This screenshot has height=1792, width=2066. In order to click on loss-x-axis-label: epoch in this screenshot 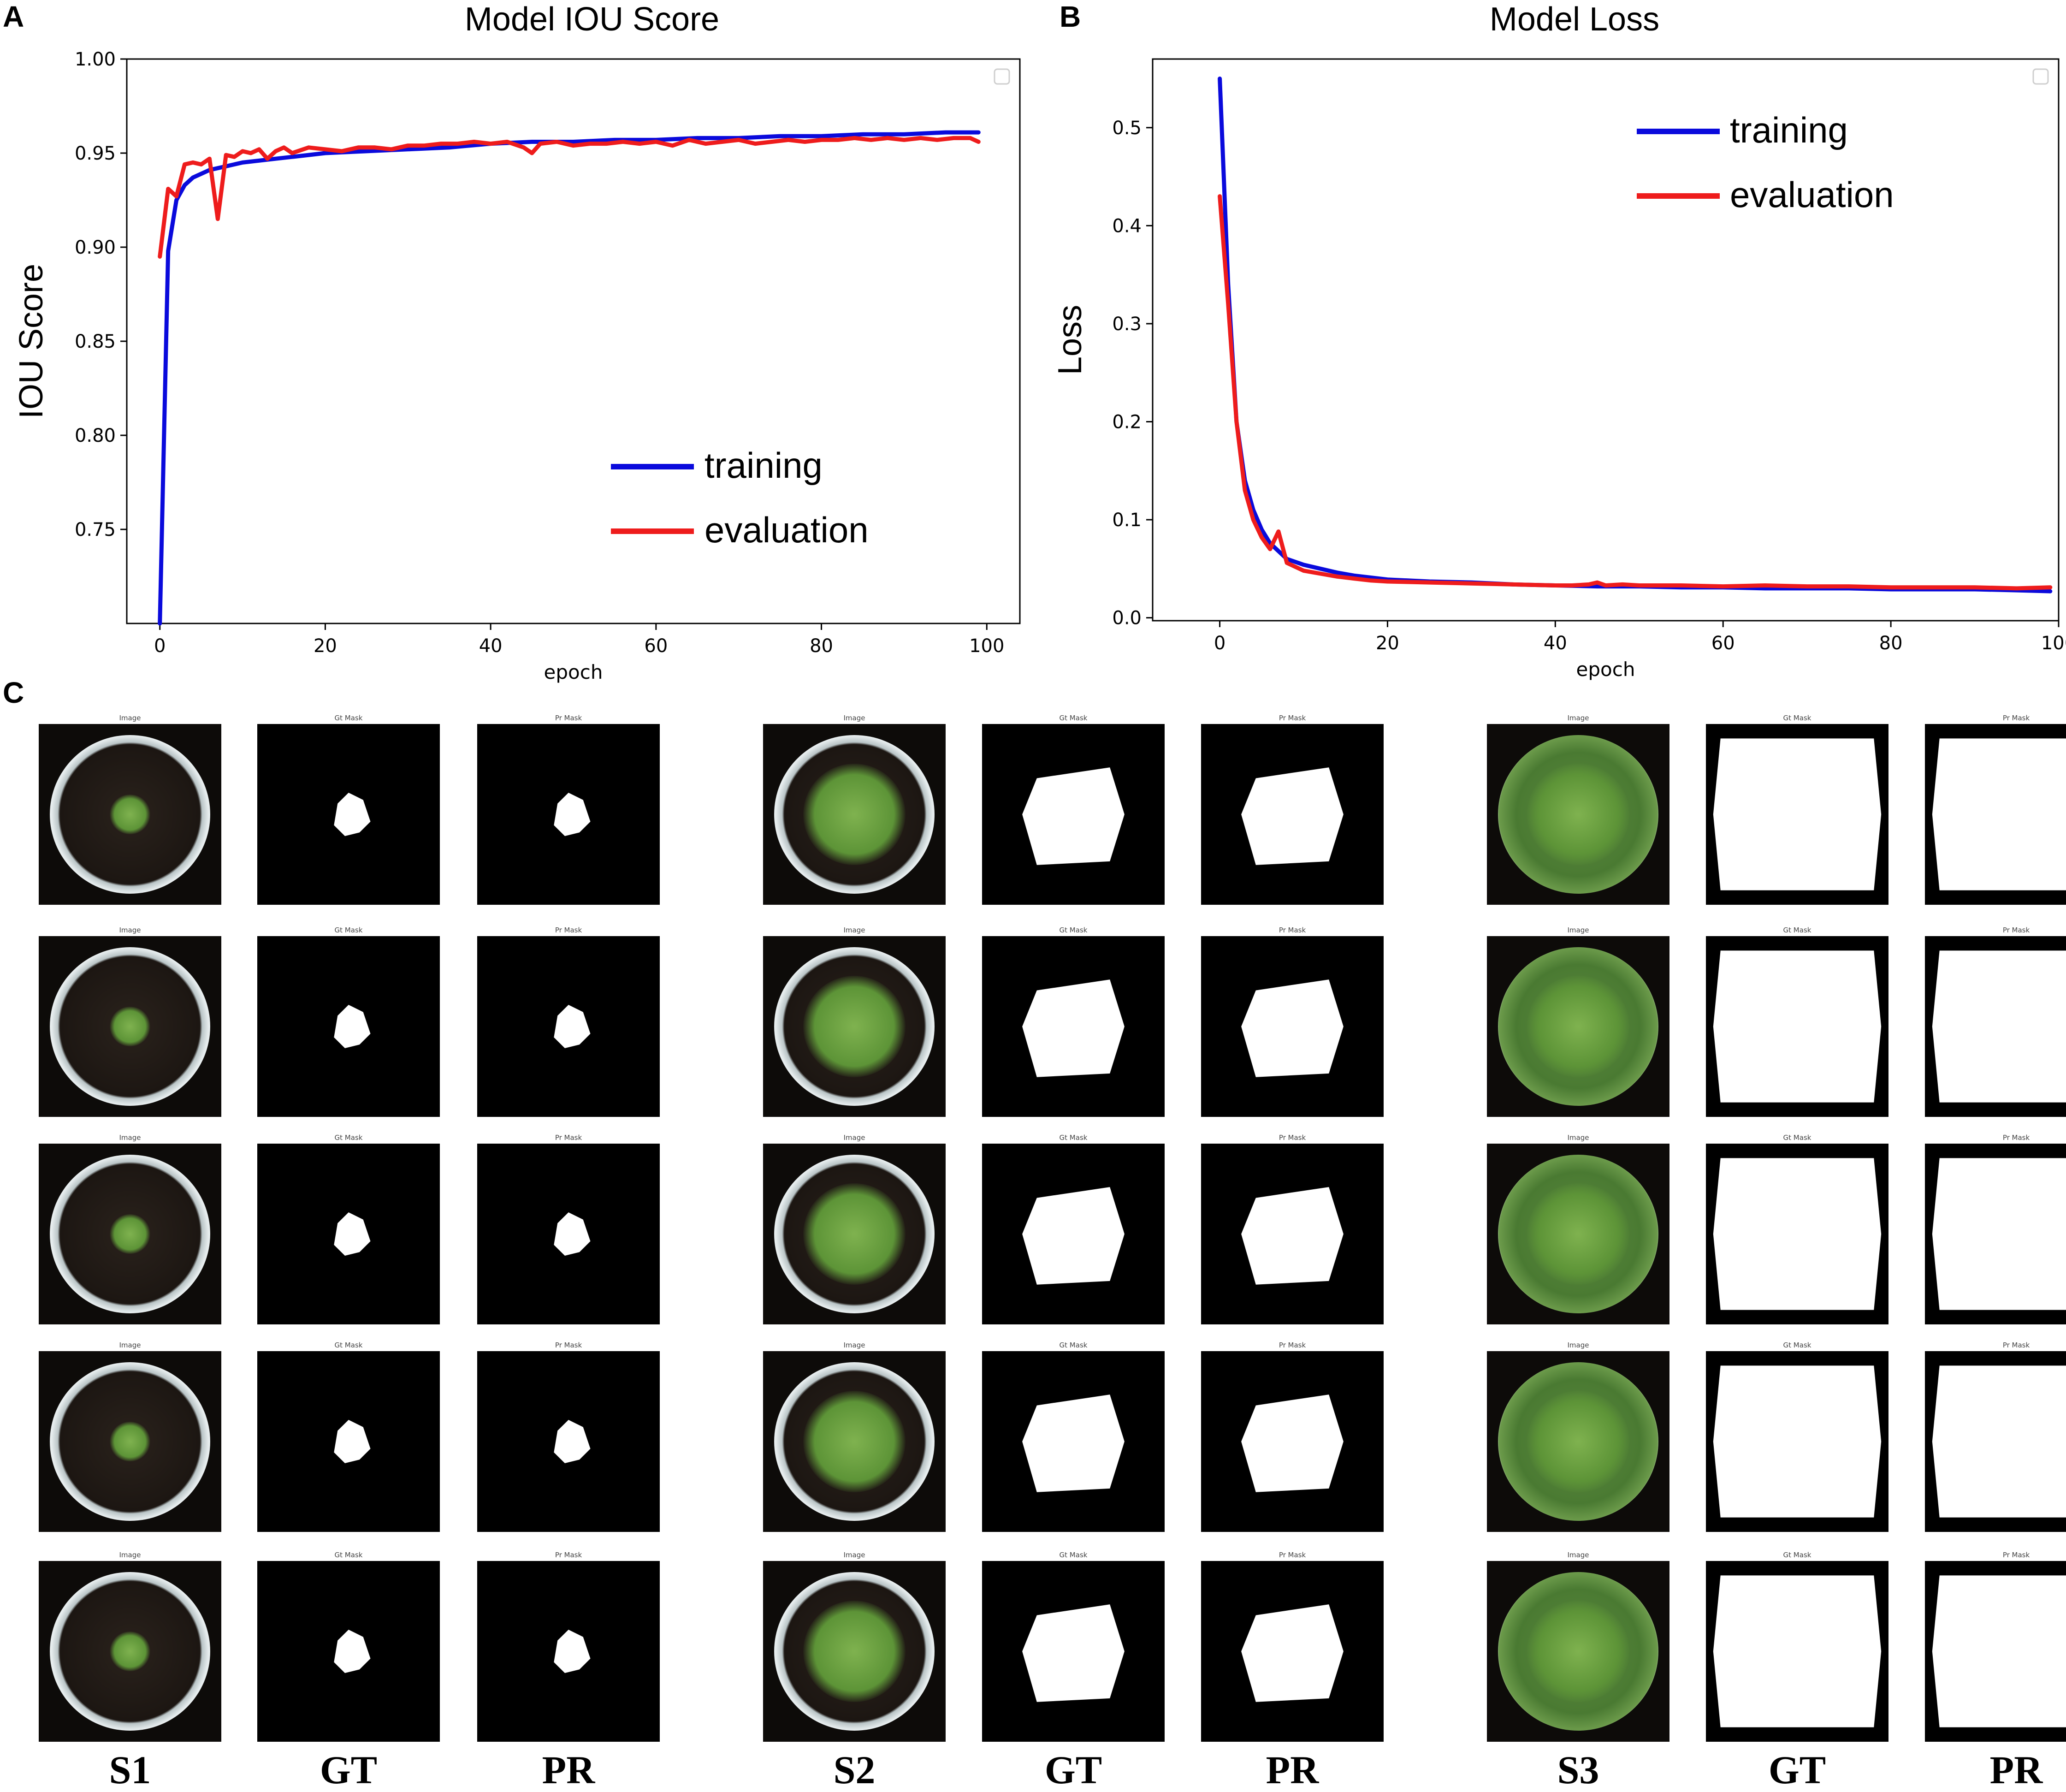, I will do `click(1605, 669)`.